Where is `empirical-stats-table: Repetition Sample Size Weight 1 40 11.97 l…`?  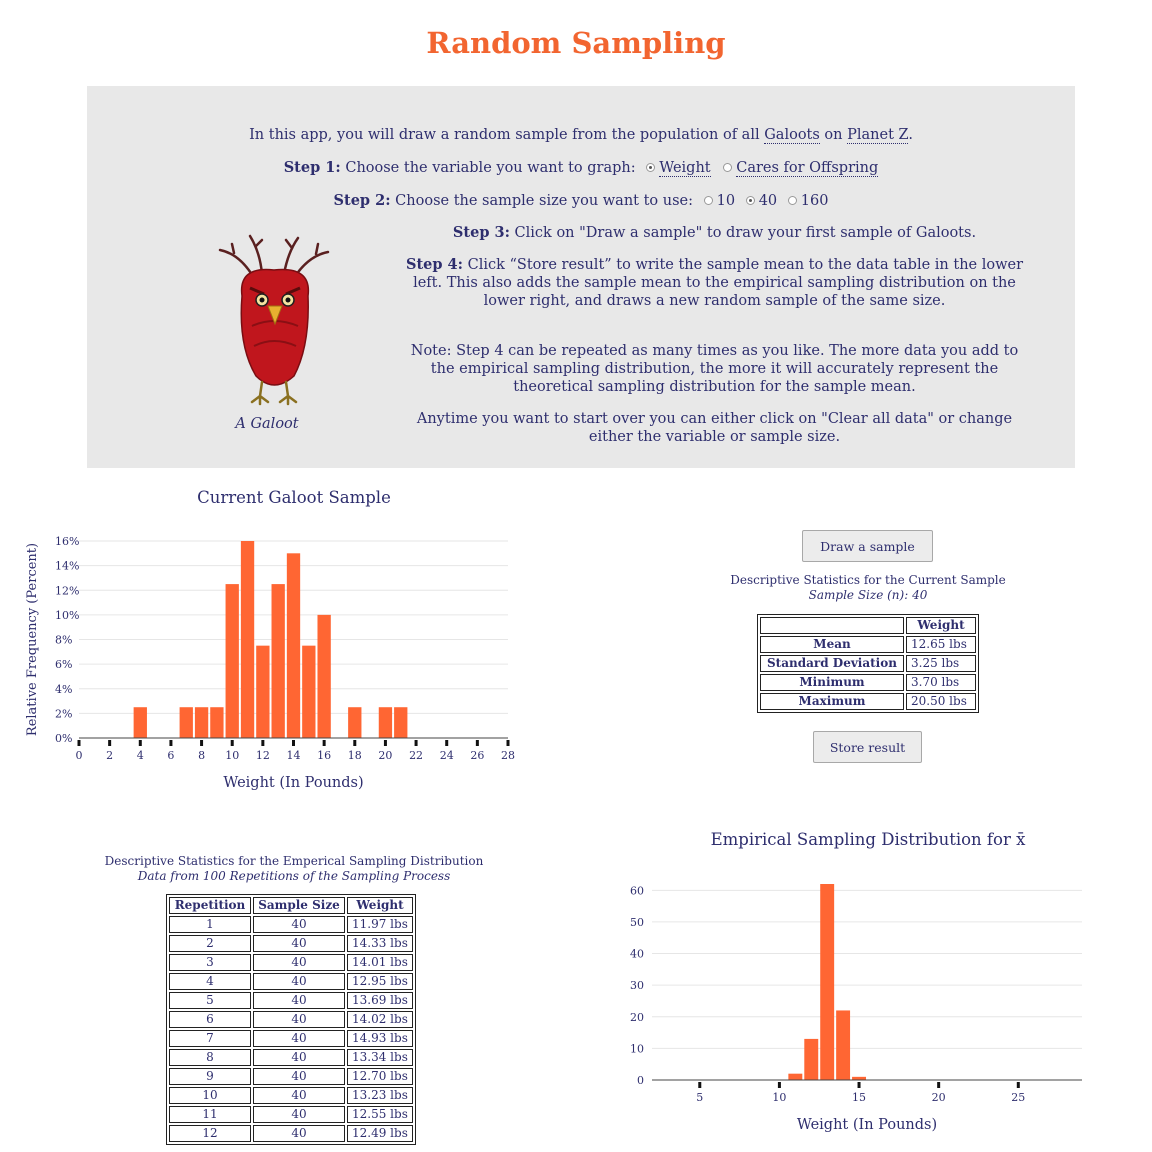
empirical-stats-table: Repetition Sample Size Weight 1 40 11.97 l… is located at coordinates (291, 1019).